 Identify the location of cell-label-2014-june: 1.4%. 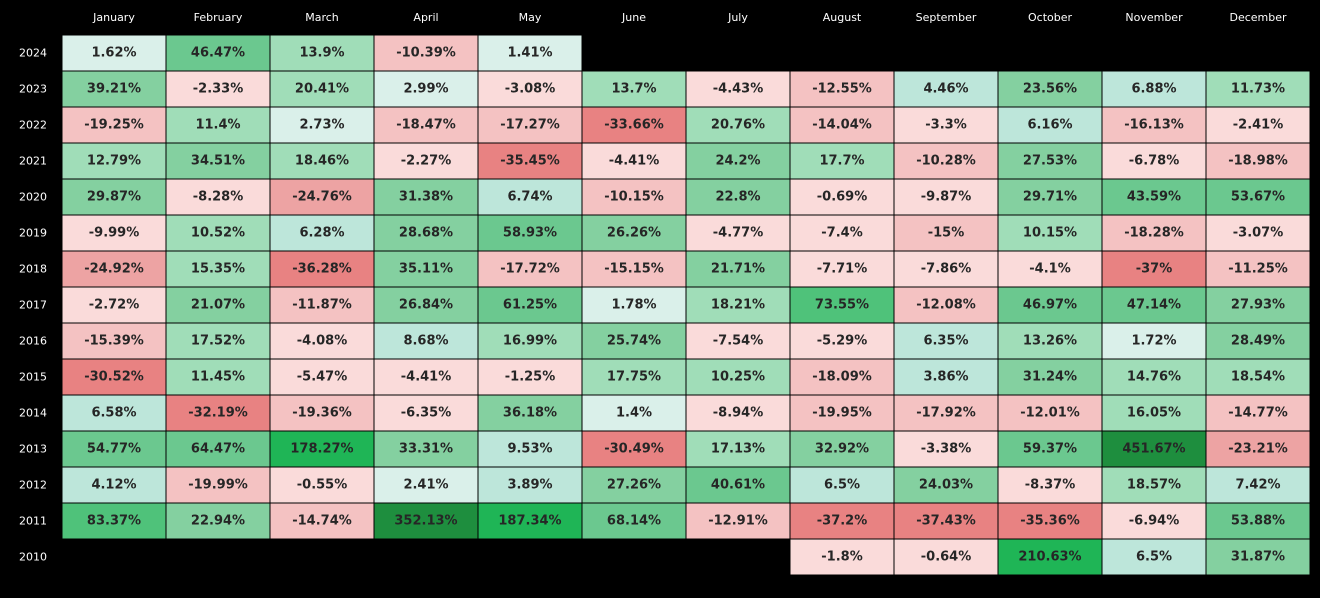
(634, 413).